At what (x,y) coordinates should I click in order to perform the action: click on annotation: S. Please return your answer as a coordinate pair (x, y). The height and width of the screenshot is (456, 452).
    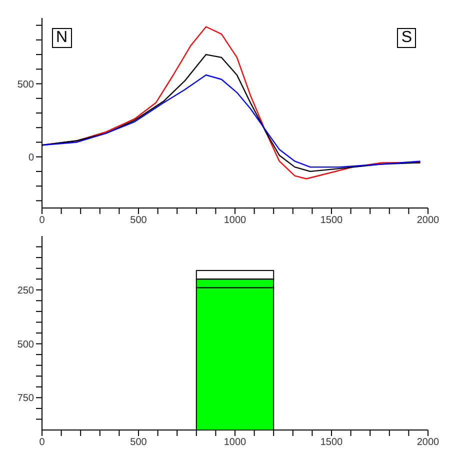
    Looking at the image, I should click on (406, 38).